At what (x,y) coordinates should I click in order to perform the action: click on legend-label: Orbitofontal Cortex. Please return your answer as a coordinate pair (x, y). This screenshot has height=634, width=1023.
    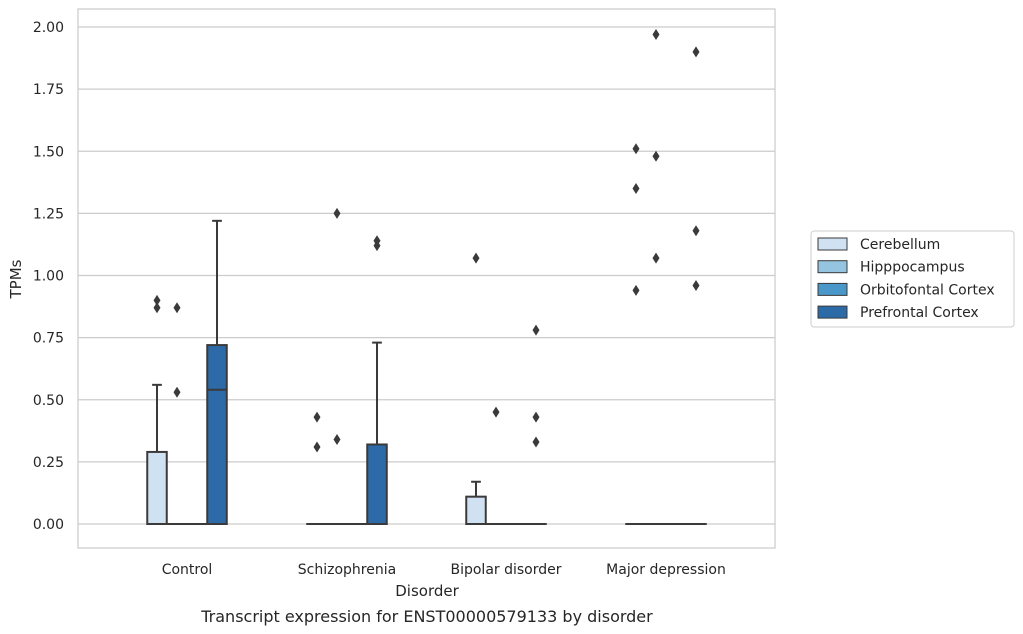
    Looking at the image, I should click on (927, 290).